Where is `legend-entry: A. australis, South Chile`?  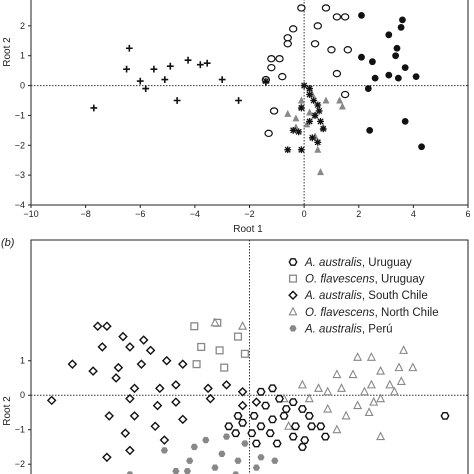
legend-entry: A. australis, South Chile is located at coordinates (358, 296).